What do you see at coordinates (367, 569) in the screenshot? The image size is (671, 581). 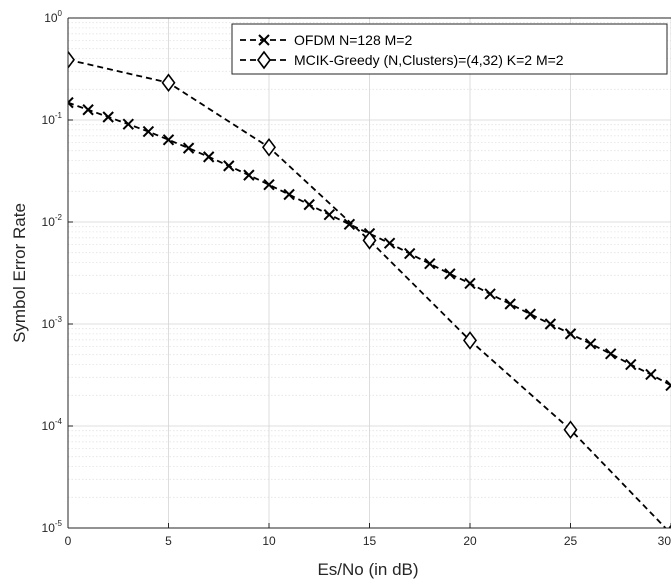 I see `x-axis-label: Es/No (in dB)` at bounding box center [367, 569].